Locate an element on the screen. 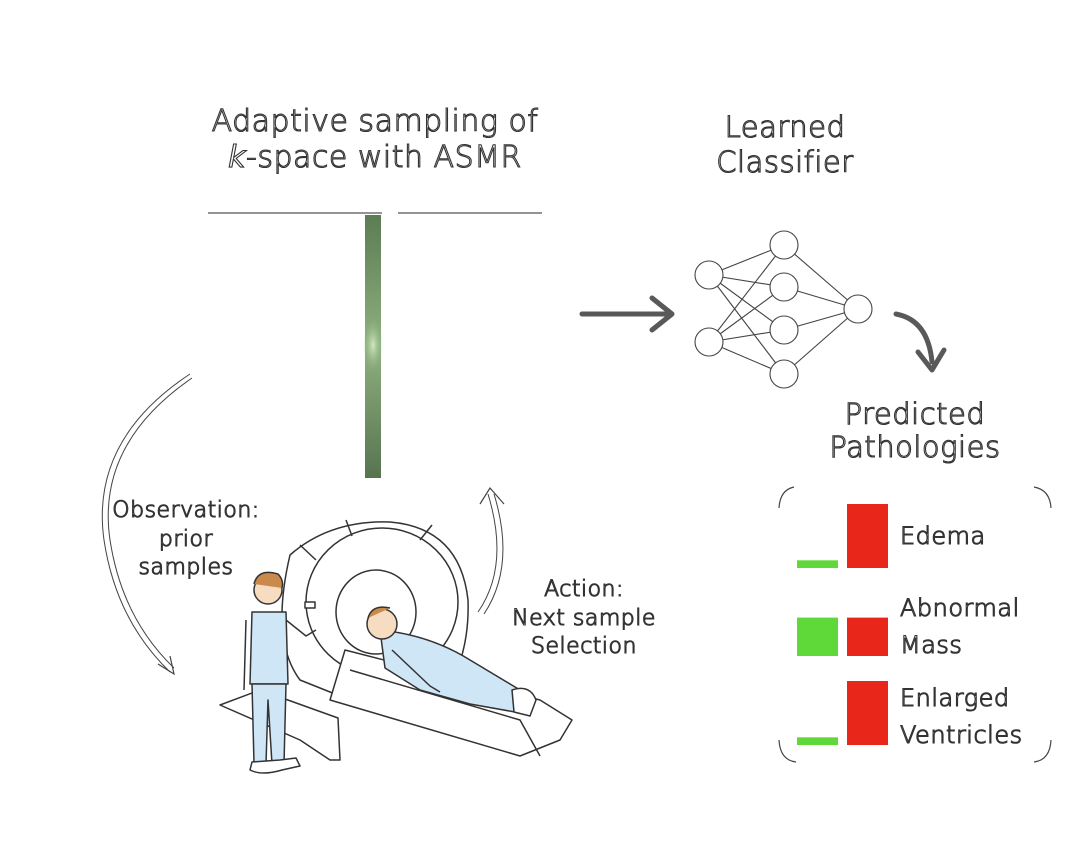  observation-line2: prior is located at coordinates (186, 539).